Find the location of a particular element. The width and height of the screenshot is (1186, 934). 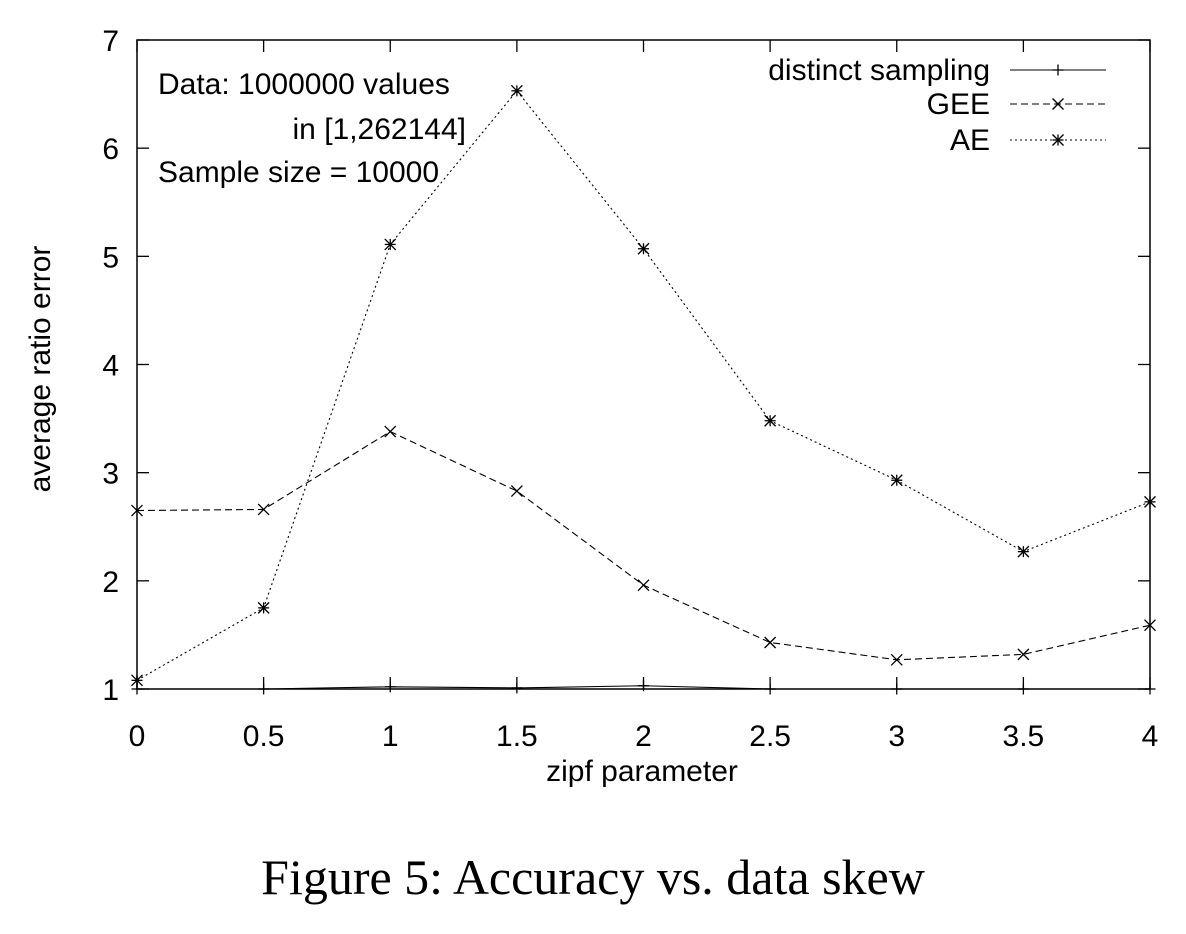

y-tick-label: 1 is located at coordinates (110, 690).